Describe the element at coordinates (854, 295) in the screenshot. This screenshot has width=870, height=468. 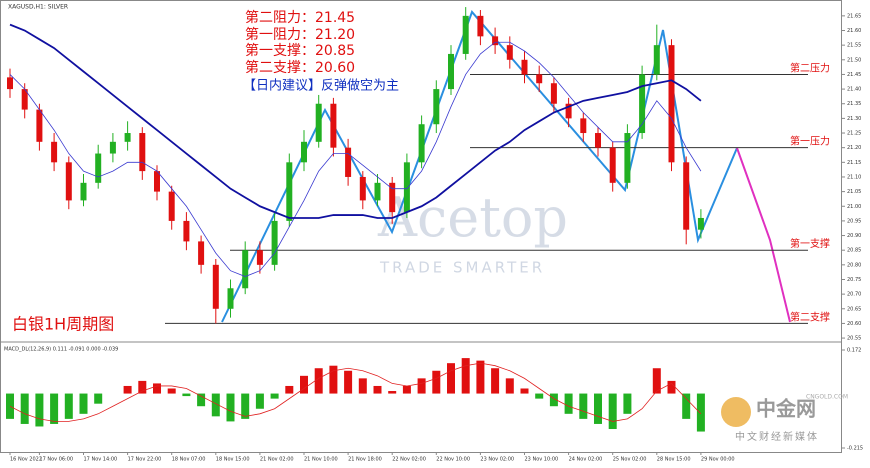
I see `y-tick-label: 20.70` at that location.